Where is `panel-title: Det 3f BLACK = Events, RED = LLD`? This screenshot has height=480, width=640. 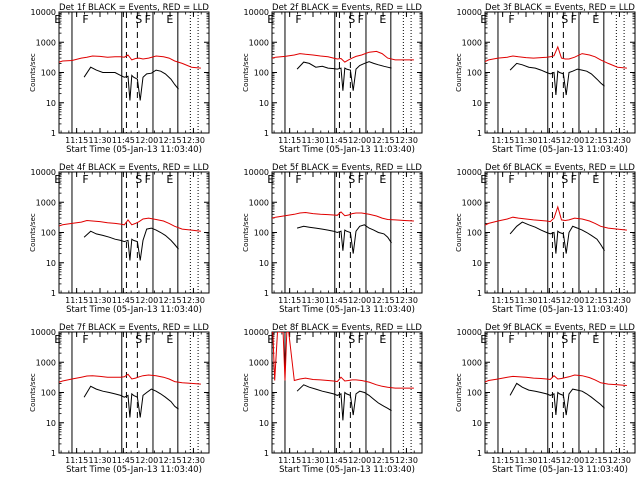 panel-title: Det 3f BLACK = Events, RED = LLD is located at coordinates (560, 8).